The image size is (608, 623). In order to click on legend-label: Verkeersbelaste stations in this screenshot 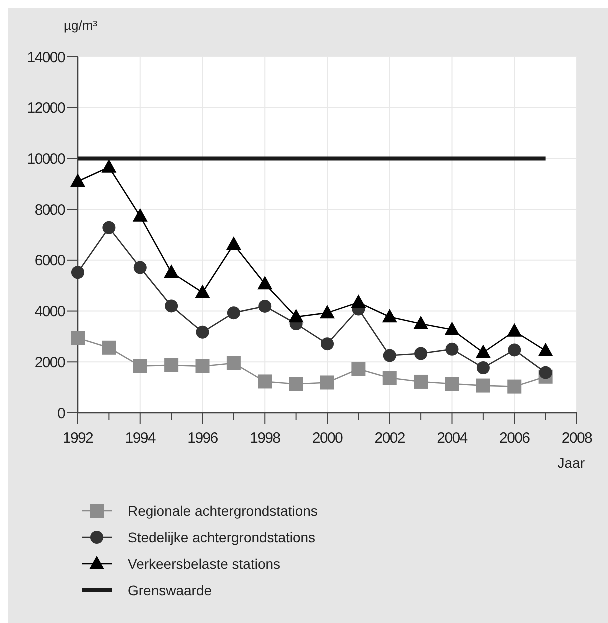, I will do `click(204, 564)`.